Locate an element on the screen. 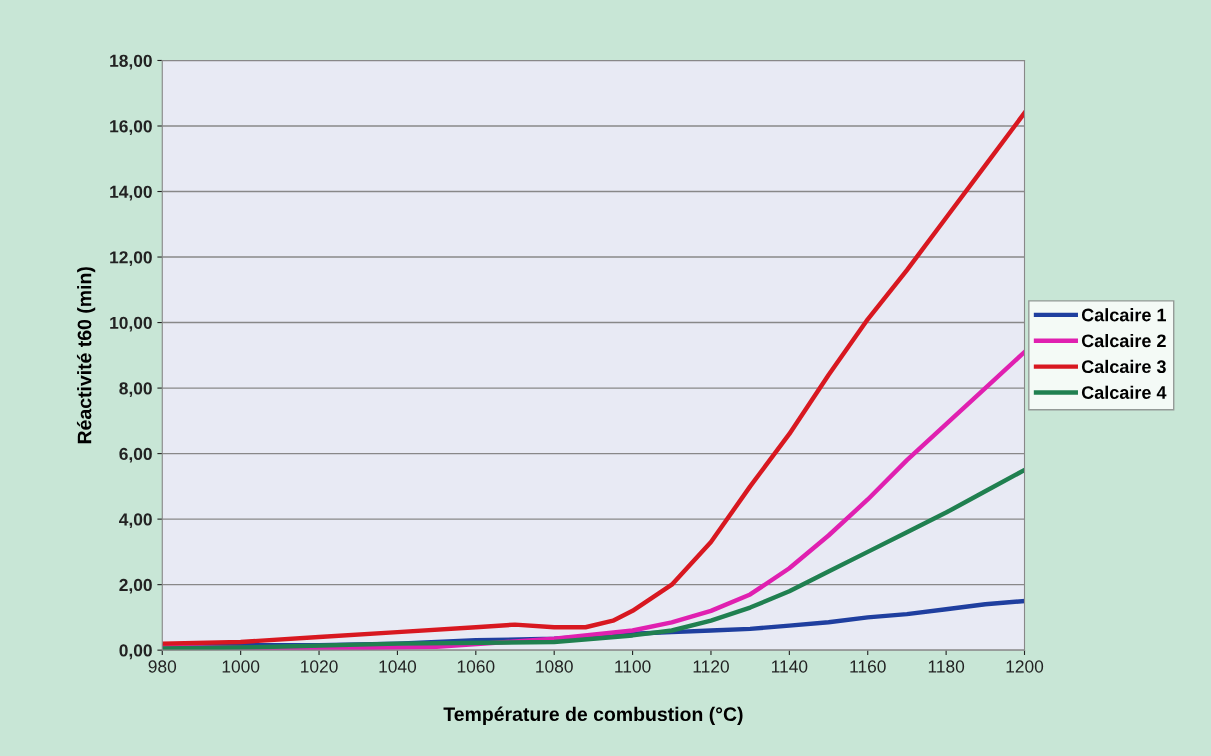 Image resolution: width=1211 pixels, height=756 pixels. x-tick-label: 1200 is located at coordinates (1025, 666).